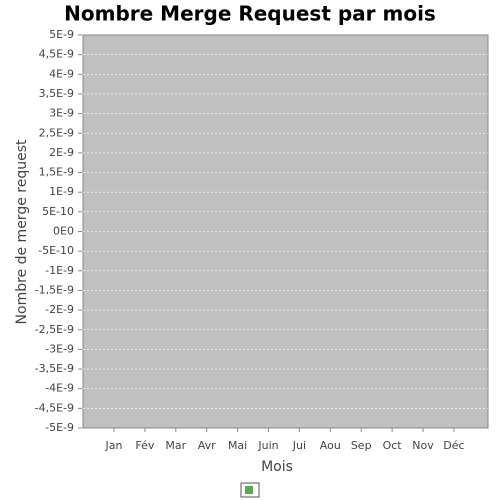 This screenshot has width=500, height=500. I want to click on x-tick-label: Aou, so click(330, 445).